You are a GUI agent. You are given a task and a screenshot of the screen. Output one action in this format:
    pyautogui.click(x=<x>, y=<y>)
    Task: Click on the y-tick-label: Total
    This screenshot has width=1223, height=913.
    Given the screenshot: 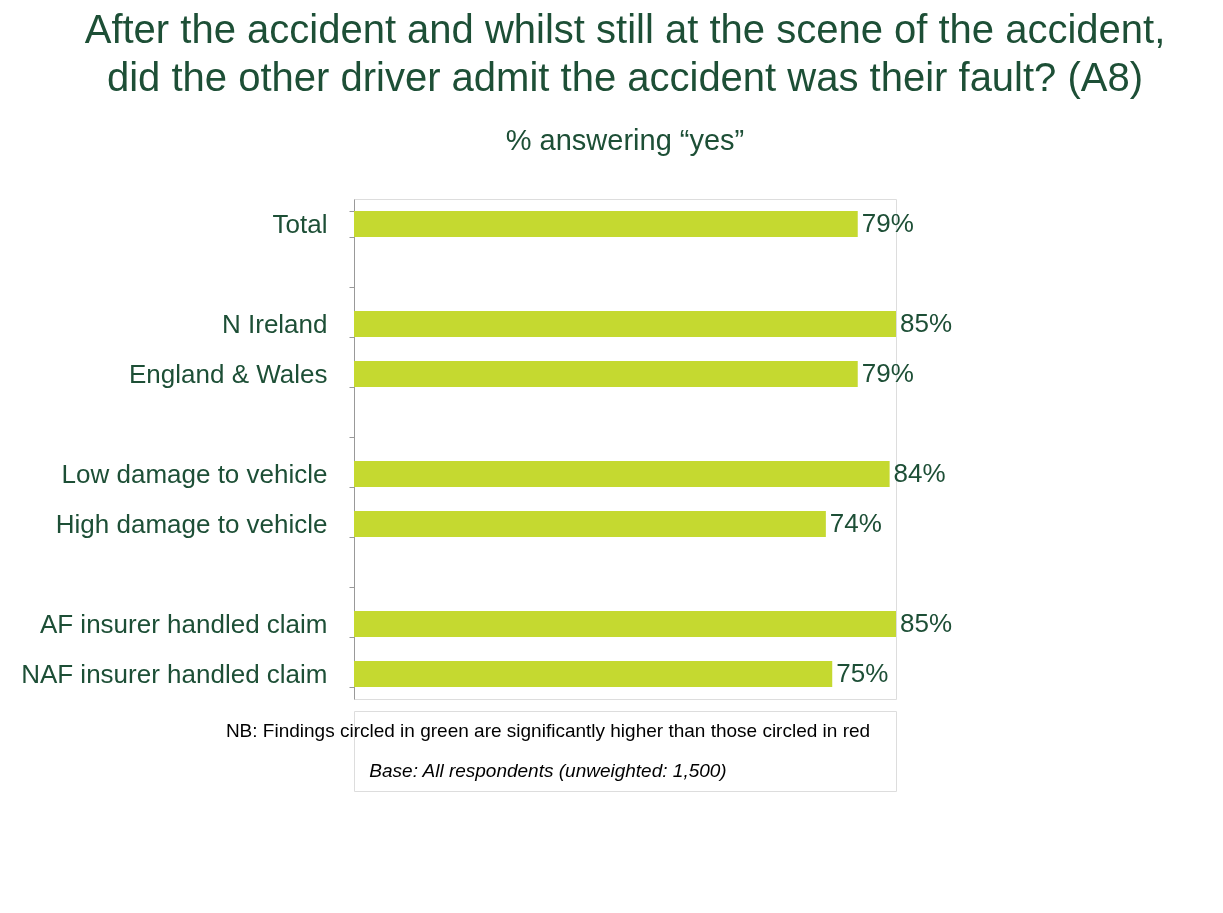 What is the action you would take?
    pyautogui.click(x=300, y=223)
    